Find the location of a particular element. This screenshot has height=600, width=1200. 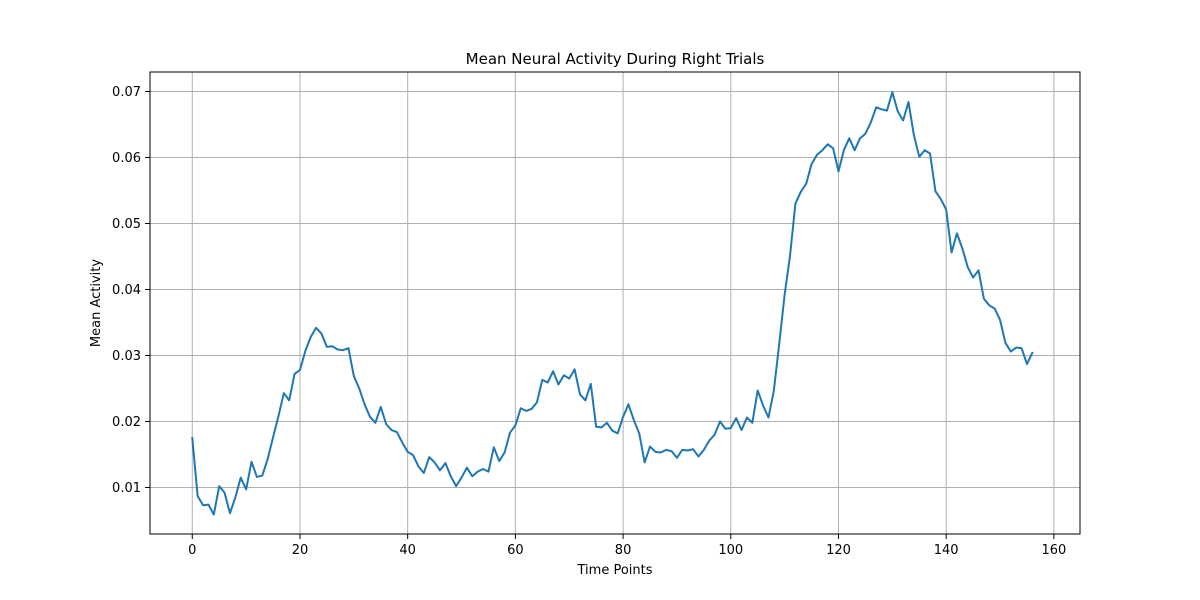

y-tick-label: 0.06 is located at coordinates (126, 158).